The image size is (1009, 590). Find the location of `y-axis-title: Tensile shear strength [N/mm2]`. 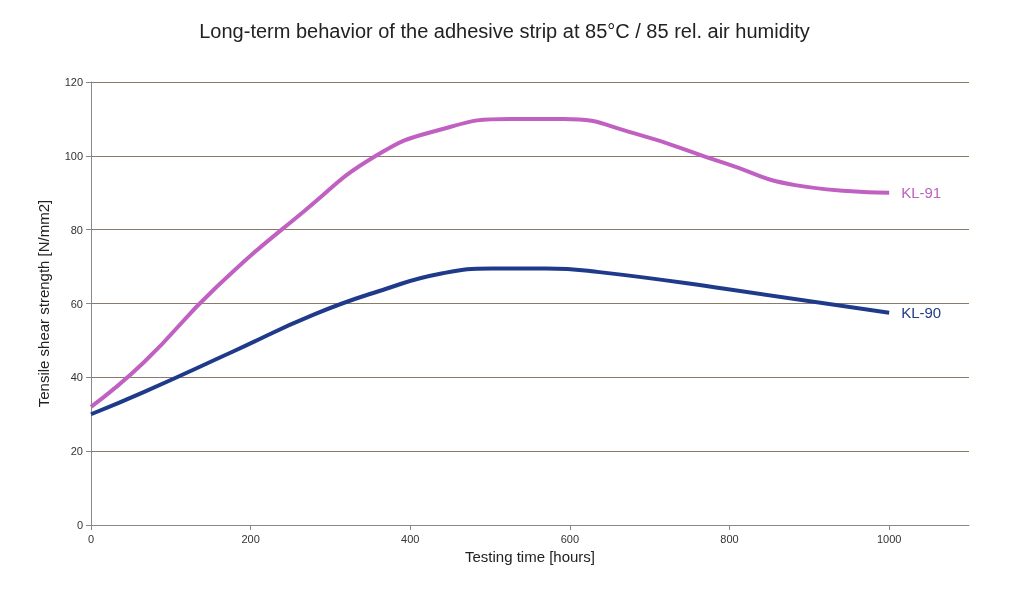

y-axis-title: Tensile shear strength [N/mm2] is located at coordinates (43, 303).